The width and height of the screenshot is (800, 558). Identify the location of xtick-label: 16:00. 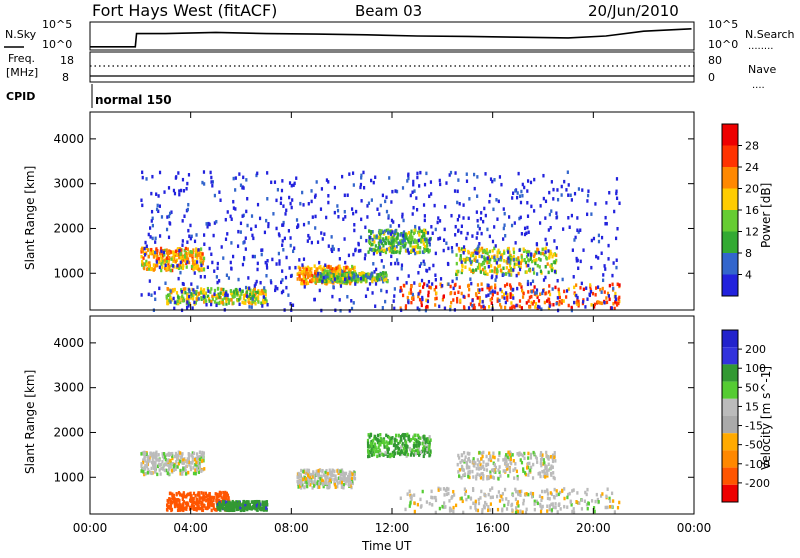
(492, 528).